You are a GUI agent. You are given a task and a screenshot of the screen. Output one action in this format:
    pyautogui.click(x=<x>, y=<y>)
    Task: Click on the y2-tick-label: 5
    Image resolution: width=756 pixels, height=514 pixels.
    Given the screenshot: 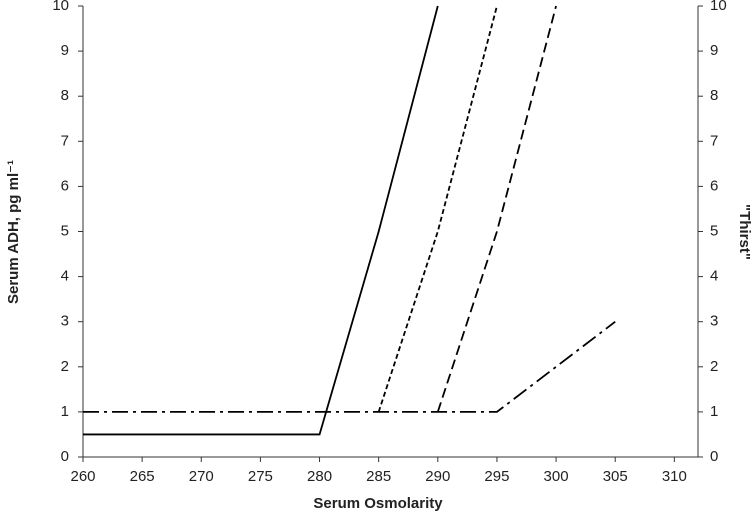 What is the action you would take?
    pyautogui.click(x=714, y=230)
    